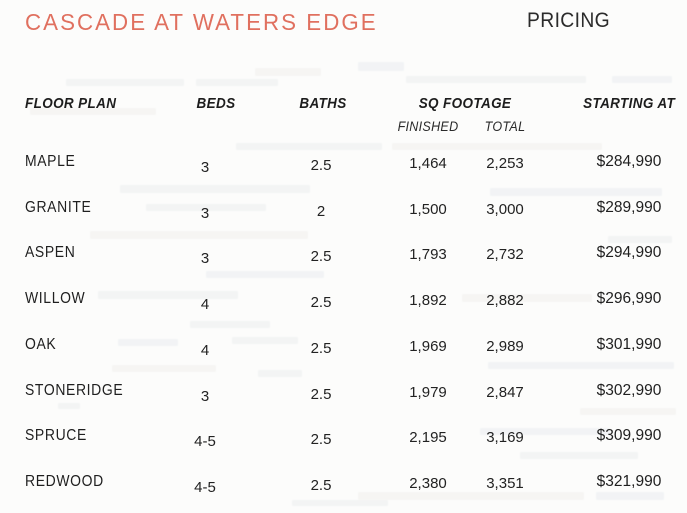  What do you see at coordinates (428, 255) in the screenshot?
I see `cell-finished-sq-ft: 1,793` at bounding box center [428, 255].